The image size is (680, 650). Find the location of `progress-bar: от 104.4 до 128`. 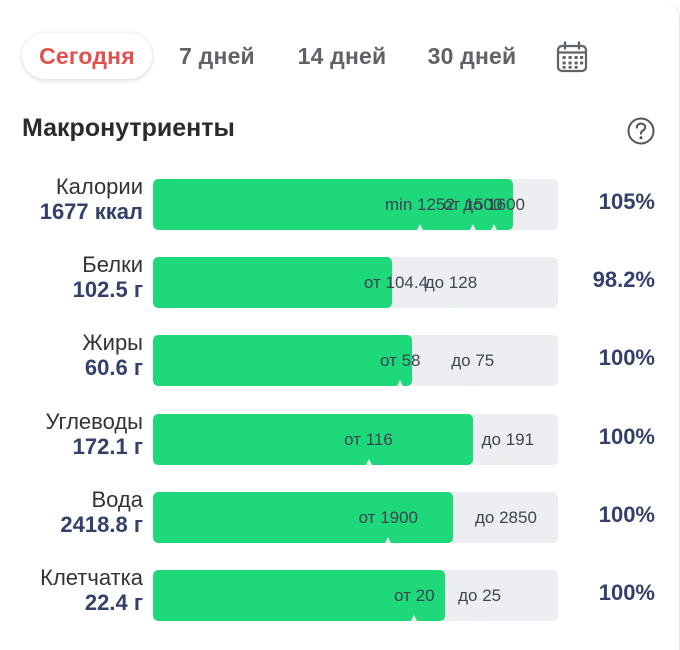

progress-bar: от 104.4 до 128 is located at coordinates (355, 282).